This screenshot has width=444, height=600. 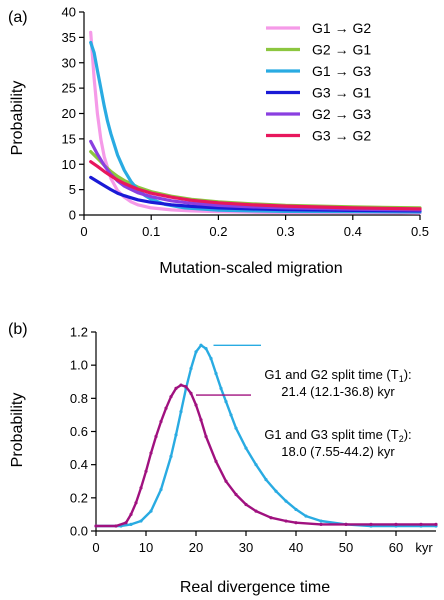 What do you see at coordinates (17, 430) in the screenshot?
I see `panel-b-y-axis-label: Probability` at bounding box center [17, 430].